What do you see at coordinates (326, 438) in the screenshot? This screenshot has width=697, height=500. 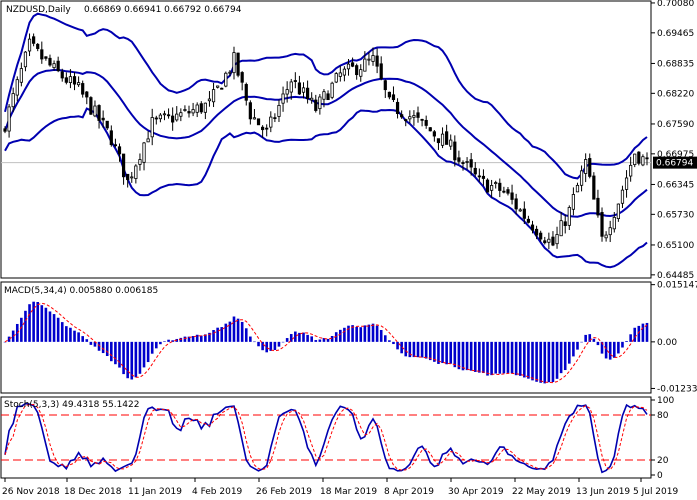 I see `stochastic-pane` at bounding box center [326, 438].